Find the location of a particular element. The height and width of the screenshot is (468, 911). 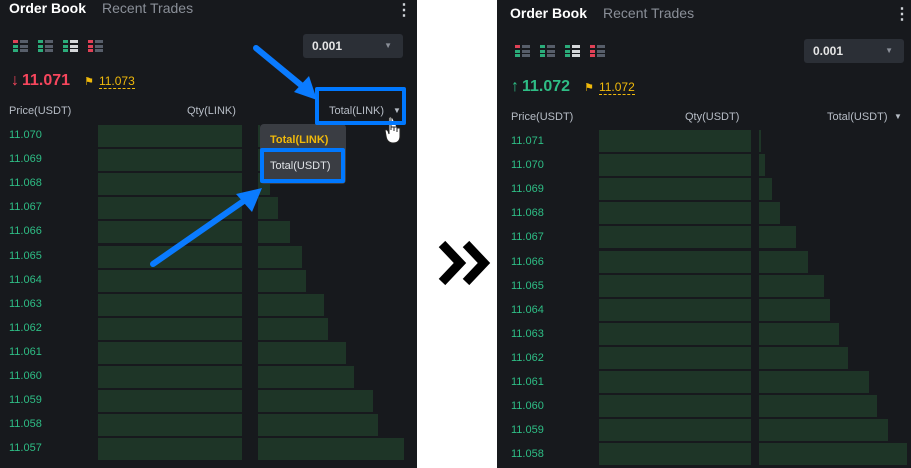

header-total: Total(LINK) is located at coordinates (357, 111).